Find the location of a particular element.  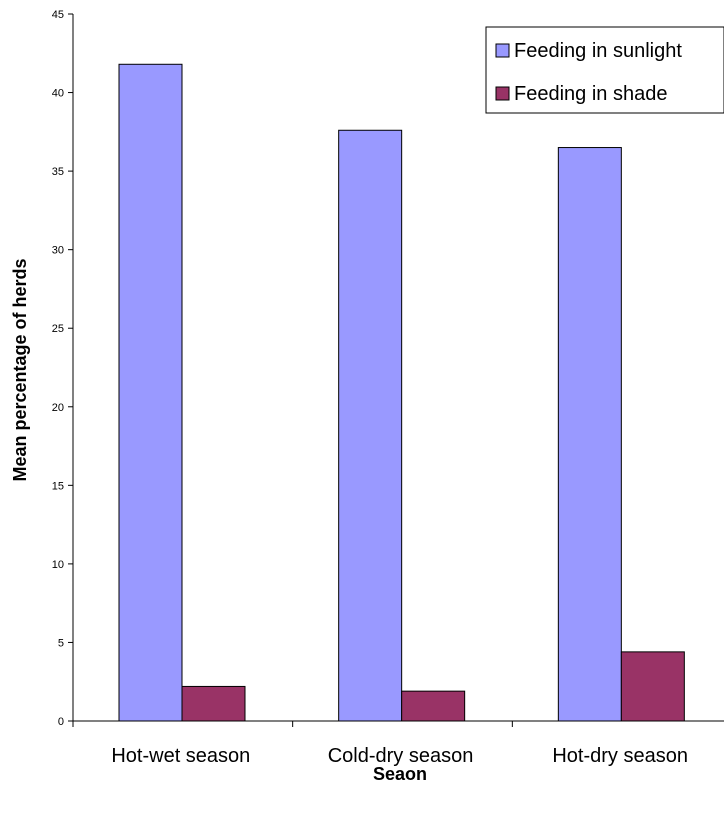

y-tick-label: 25 is located at coordinates (58, 329).